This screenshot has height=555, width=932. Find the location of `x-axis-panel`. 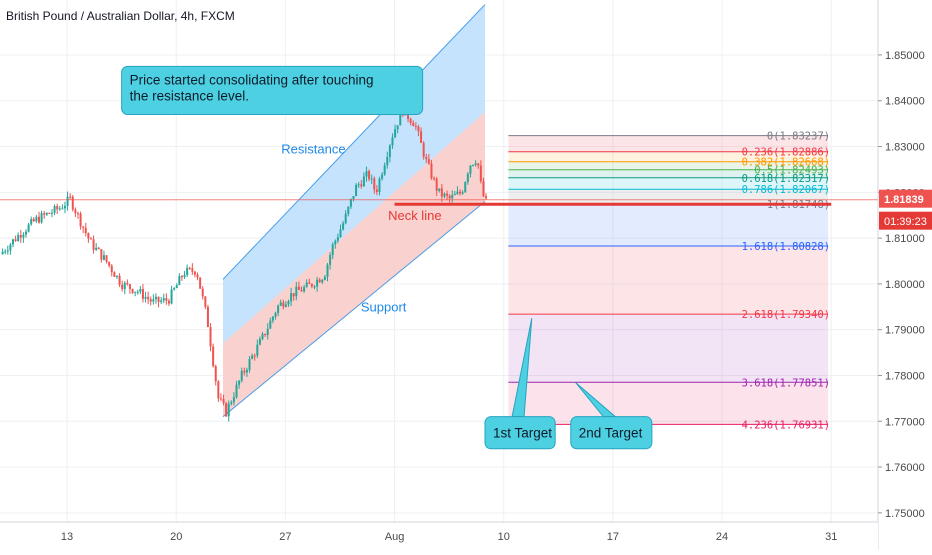

x-axis-panel is located at coordinates (439, 536).